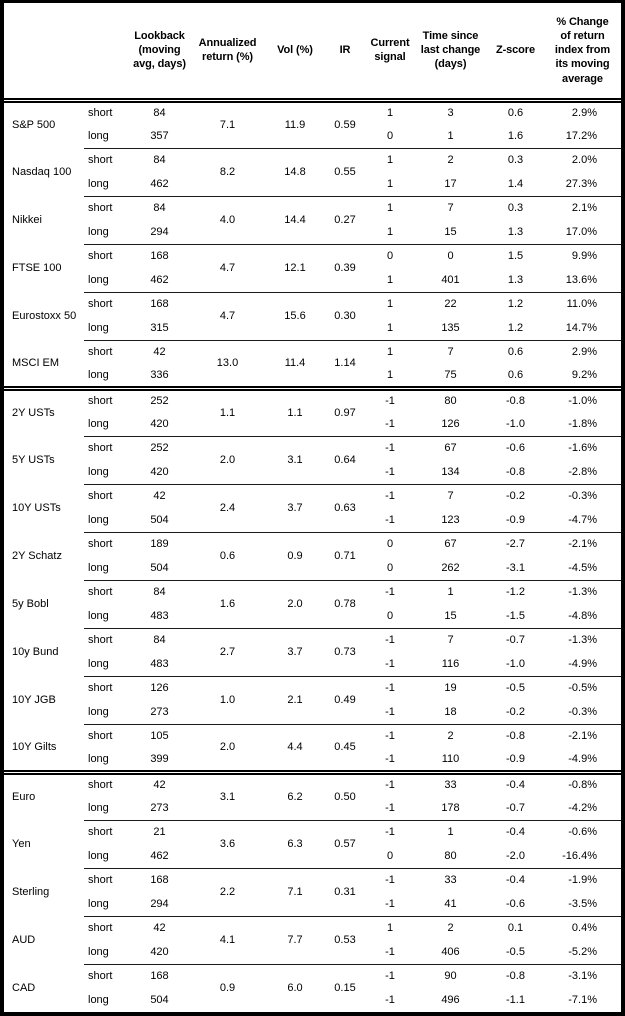 The width and height of the screenshot is (625, 1016). Describe the element at coordinates (159, 758) in the screenshot. I see `lookback-value: 399` at that location.